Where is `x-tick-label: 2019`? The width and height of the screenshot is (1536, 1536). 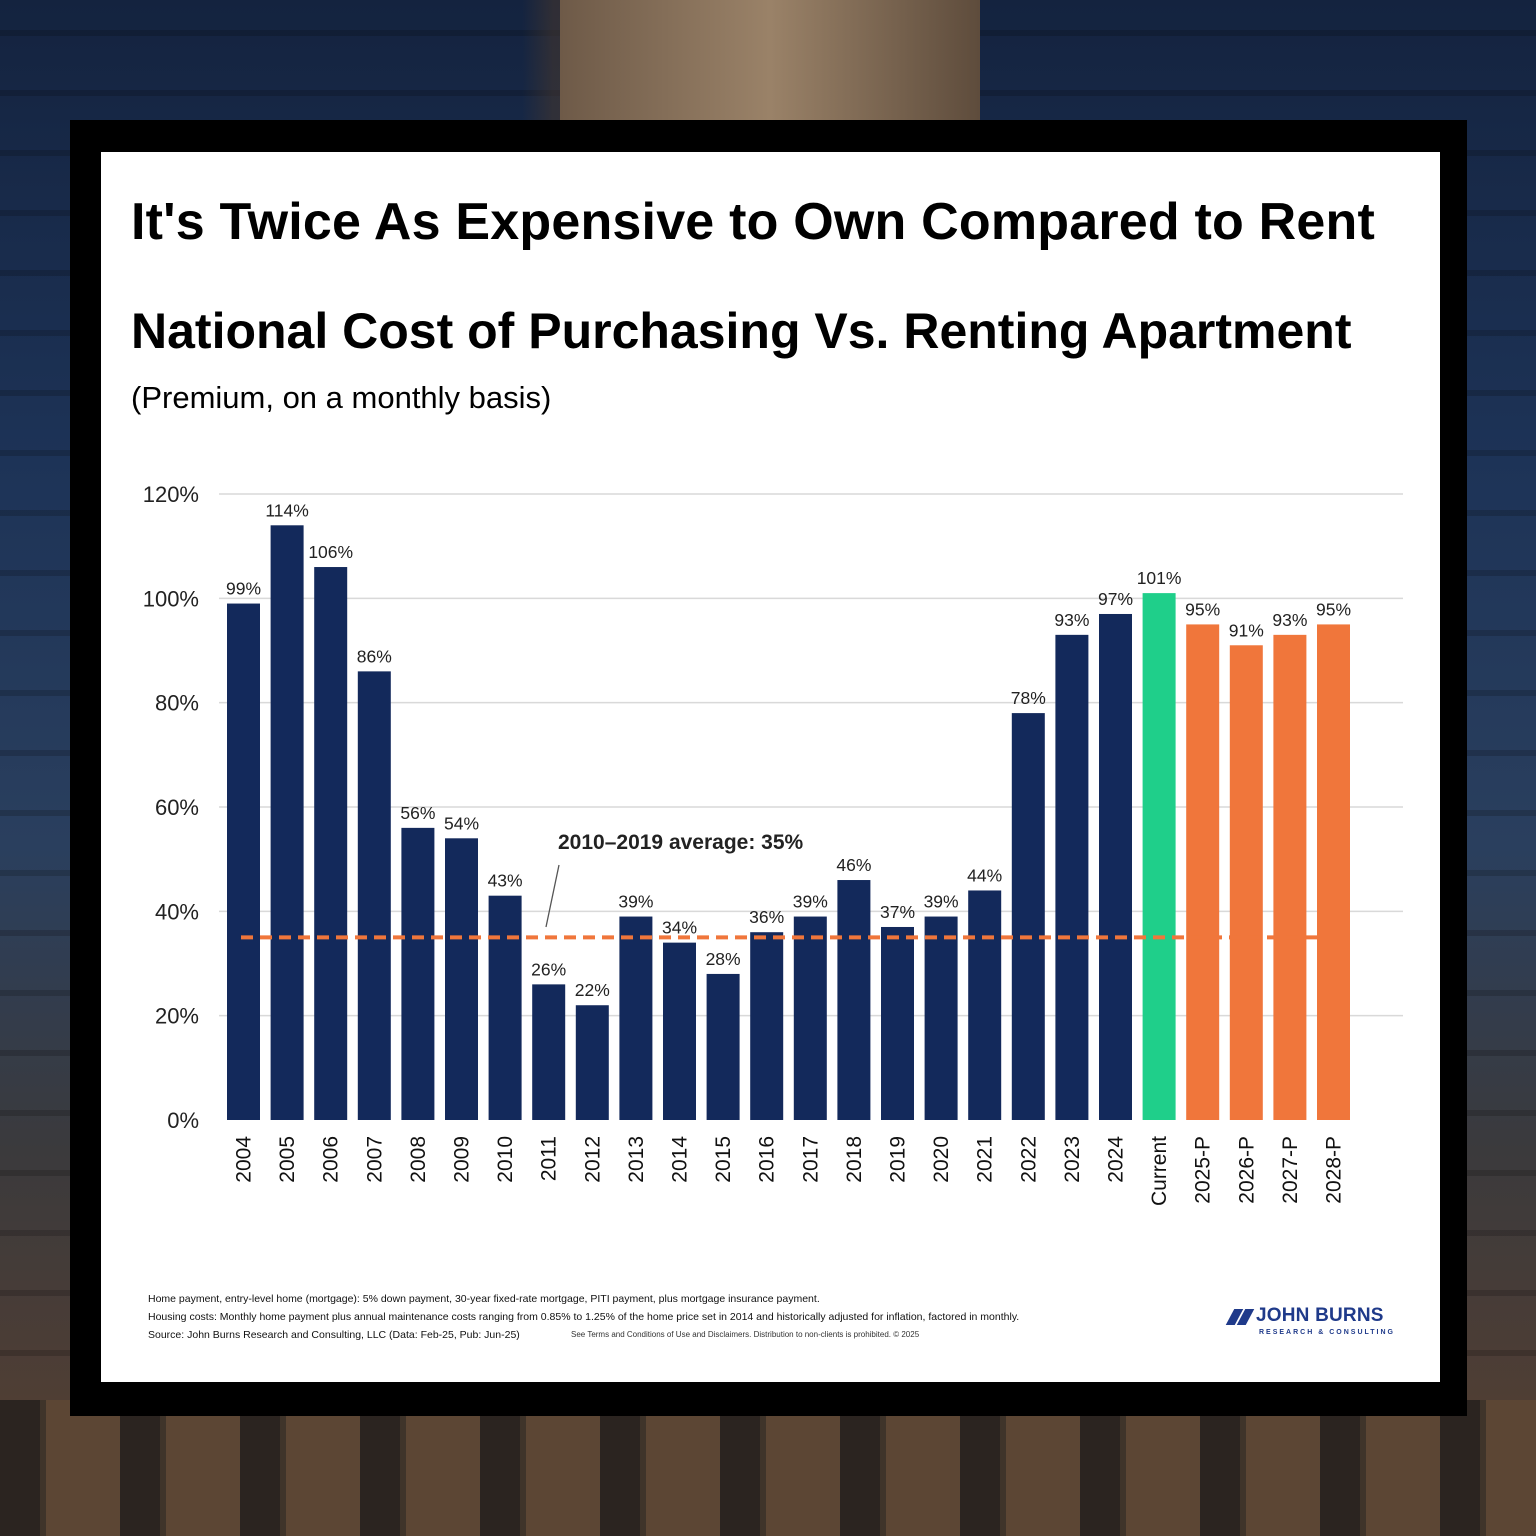
x-tick-label: 2019 is located at coordinates (898, 1159).